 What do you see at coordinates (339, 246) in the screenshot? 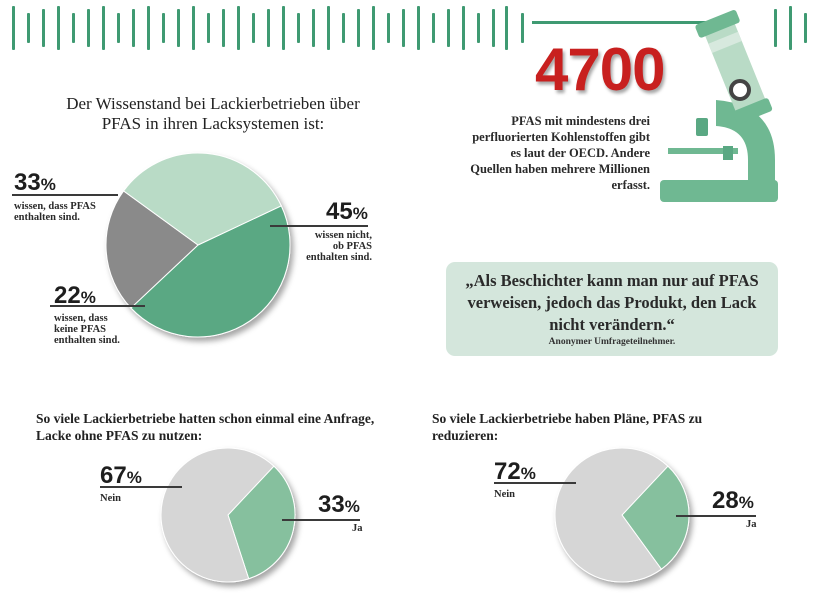
I see `slice-label-unknown: wissen nicht, ob PFAS enthalten sind.` at bounding box center [339, 246].